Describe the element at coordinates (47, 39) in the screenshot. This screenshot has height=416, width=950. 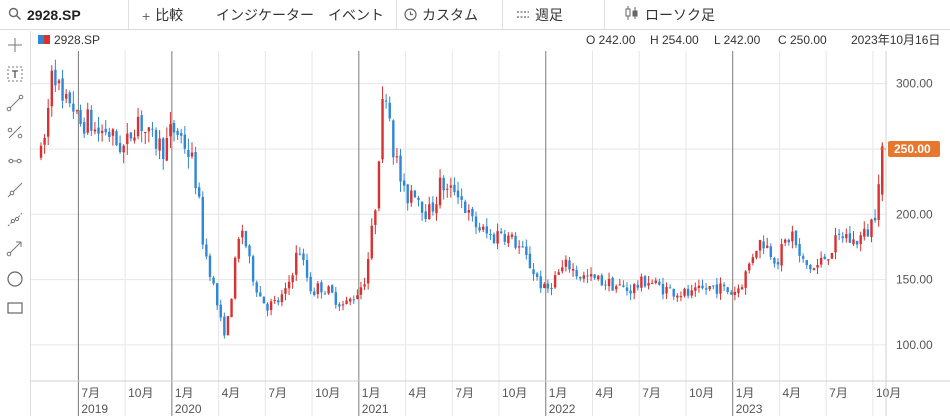
I see `legend-swatch-up` at that location.